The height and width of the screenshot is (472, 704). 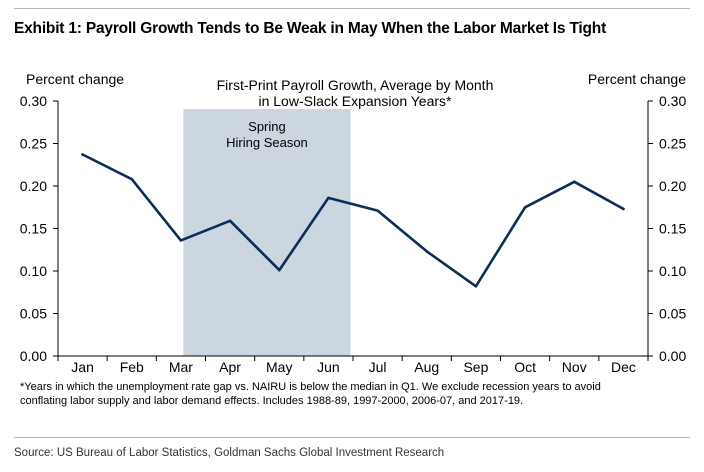 What do you see at coordinates (355, 101) in the screenshot?
I see `chart-title-line-2: in Low-Slack Expansion Years*` at bounding box center [355, 101].